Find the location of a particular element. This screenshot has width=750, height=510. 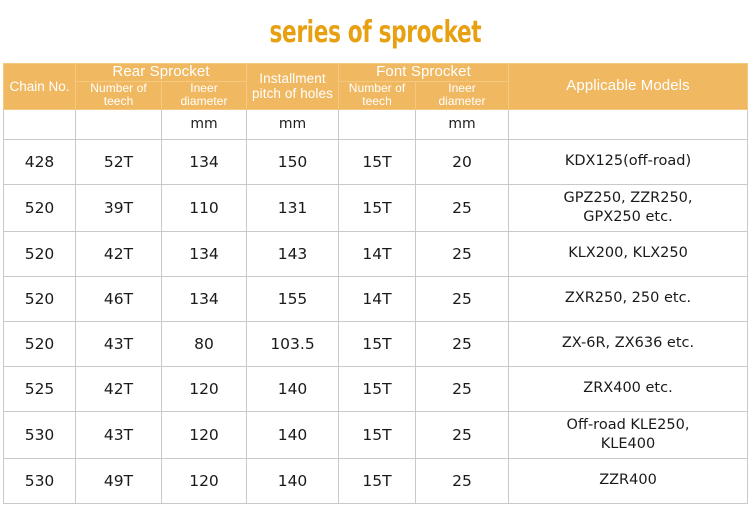

cell-applicable-models: ZX-6R, ZX636 etc. is located at coordinates (628, 343).